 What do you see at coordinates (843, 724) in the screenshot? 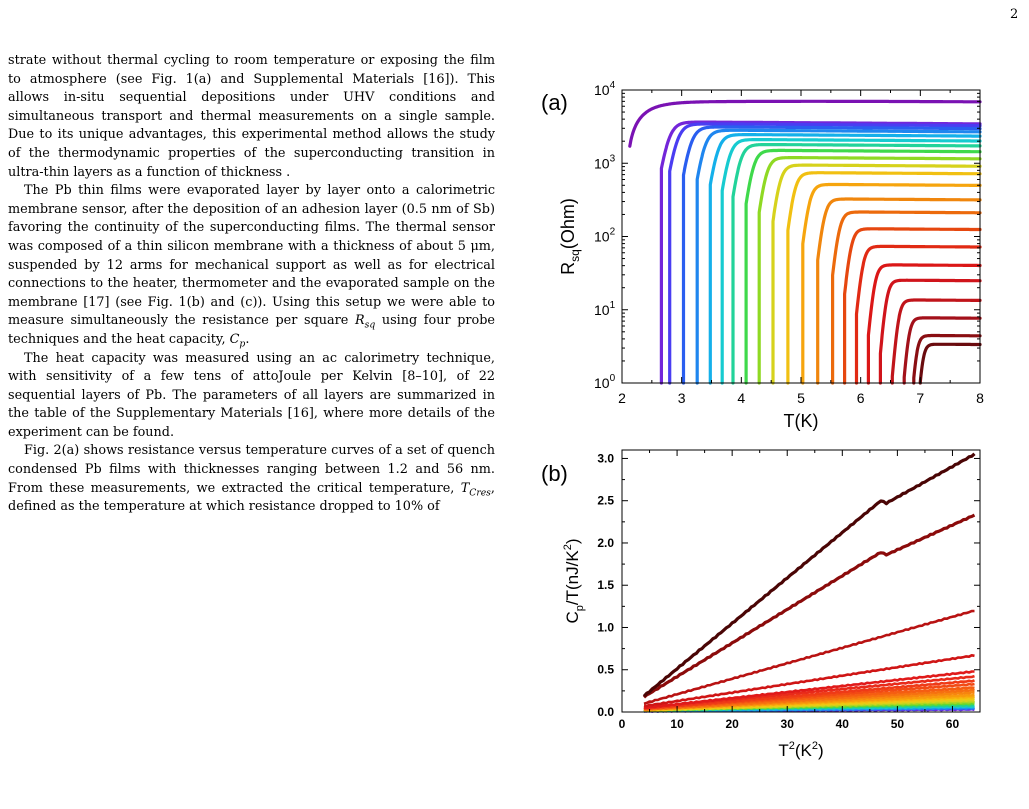
I see `chart-b-xtick-label: 40` at bounding box center [843, 724].